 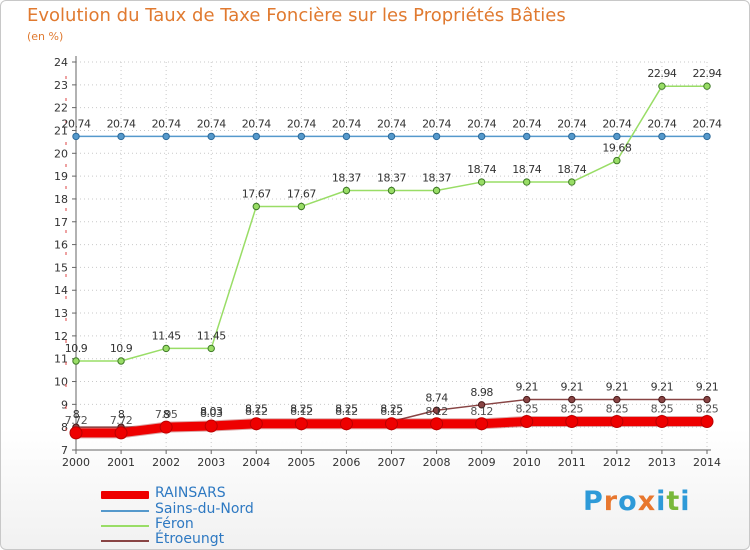 I want to click on y-tick-label: 8, so click(x=64, y=427).